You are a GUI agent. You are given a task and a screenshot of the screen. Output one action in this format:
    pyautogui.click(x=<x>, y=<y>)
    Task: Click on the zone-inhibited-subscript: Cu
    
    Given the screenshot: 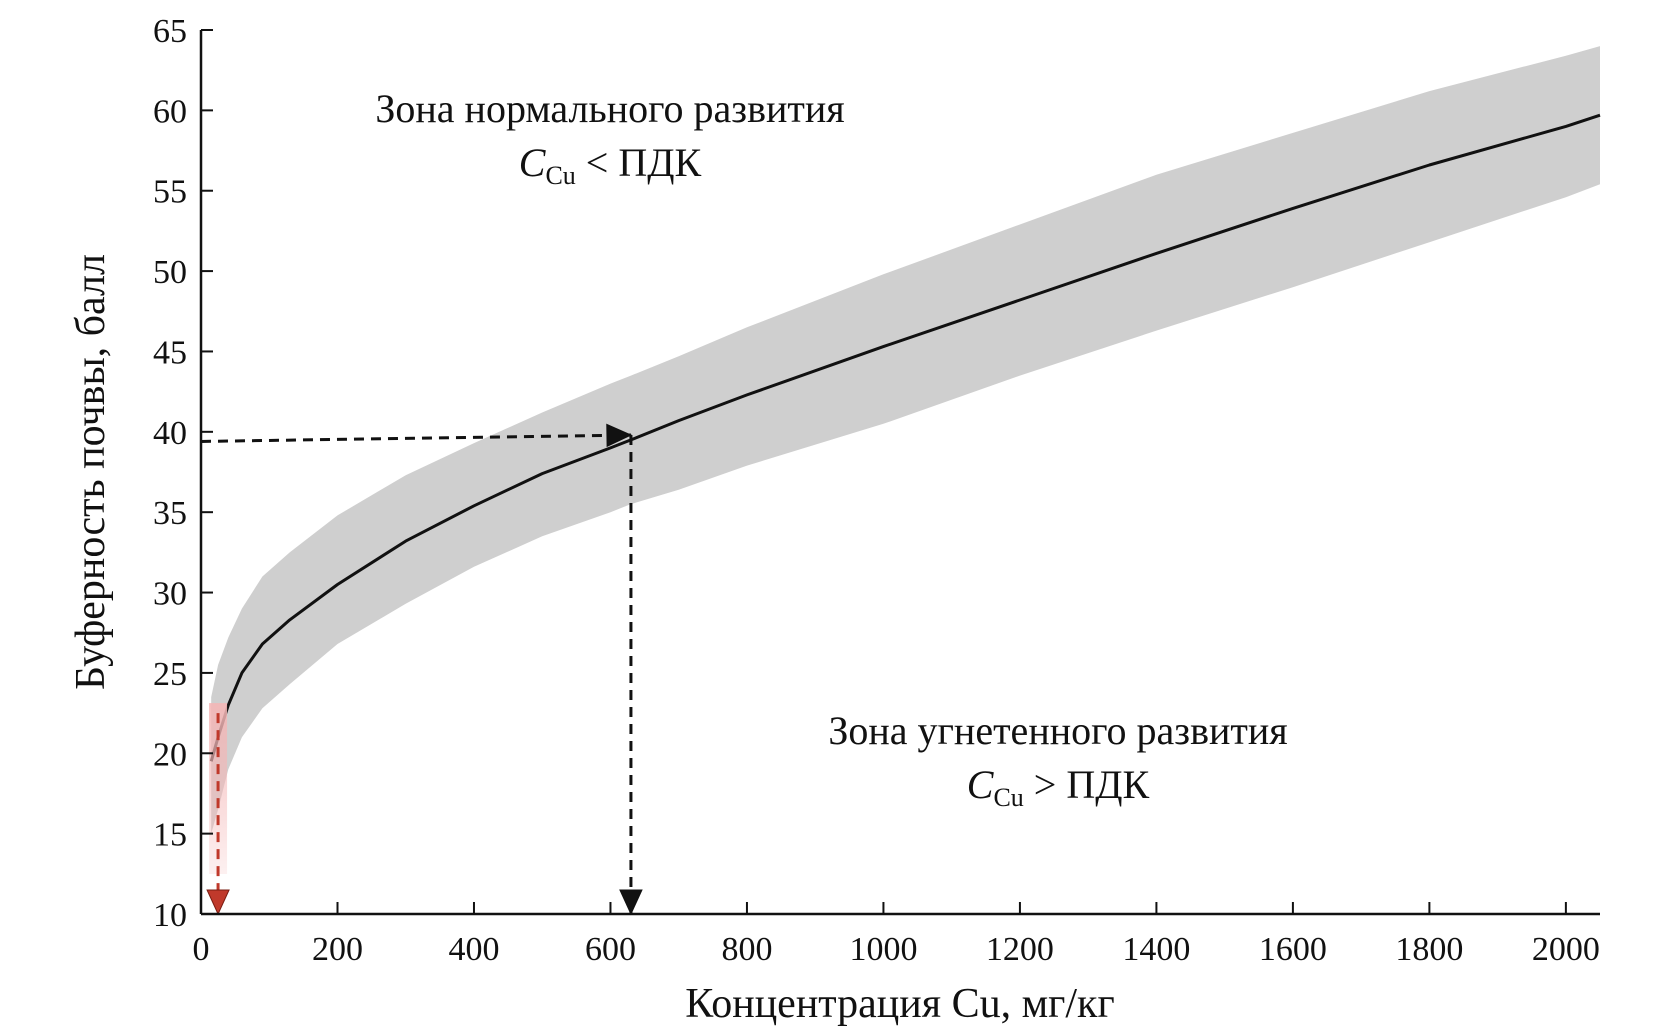 What is the action you would take?
    pyautogui.click(x=1008, y=797)
    